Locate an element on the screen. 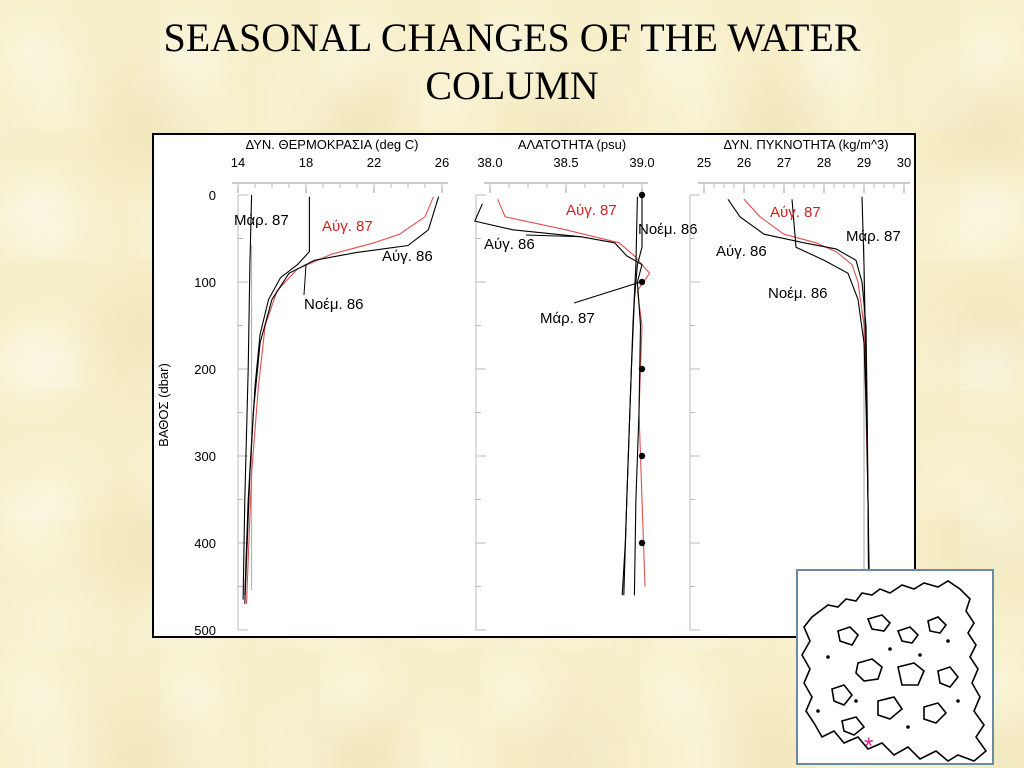  x-tick-label: 28 is located at coordinates (824, 162).